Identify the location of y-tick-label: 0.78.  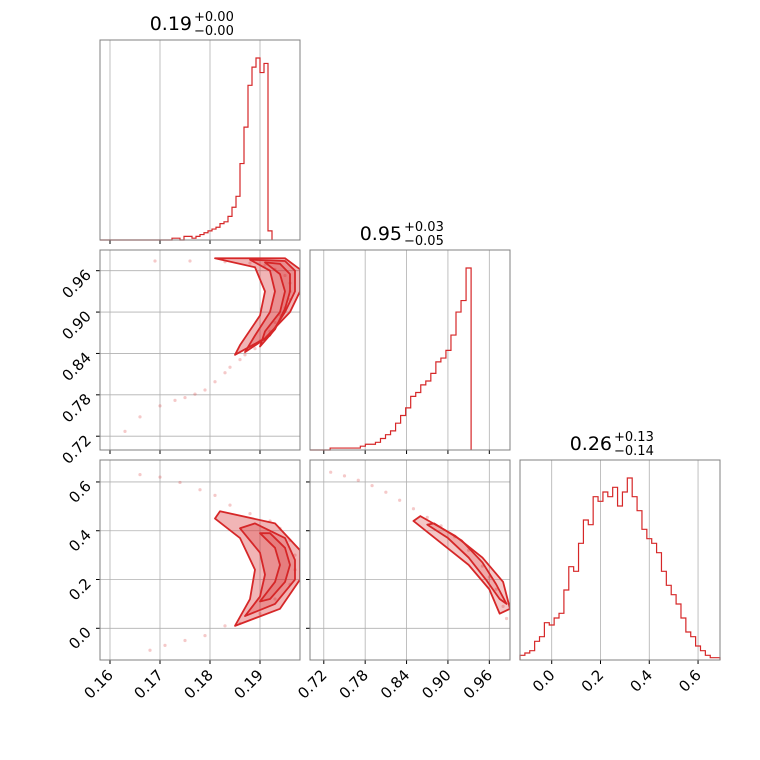
(76, 408).